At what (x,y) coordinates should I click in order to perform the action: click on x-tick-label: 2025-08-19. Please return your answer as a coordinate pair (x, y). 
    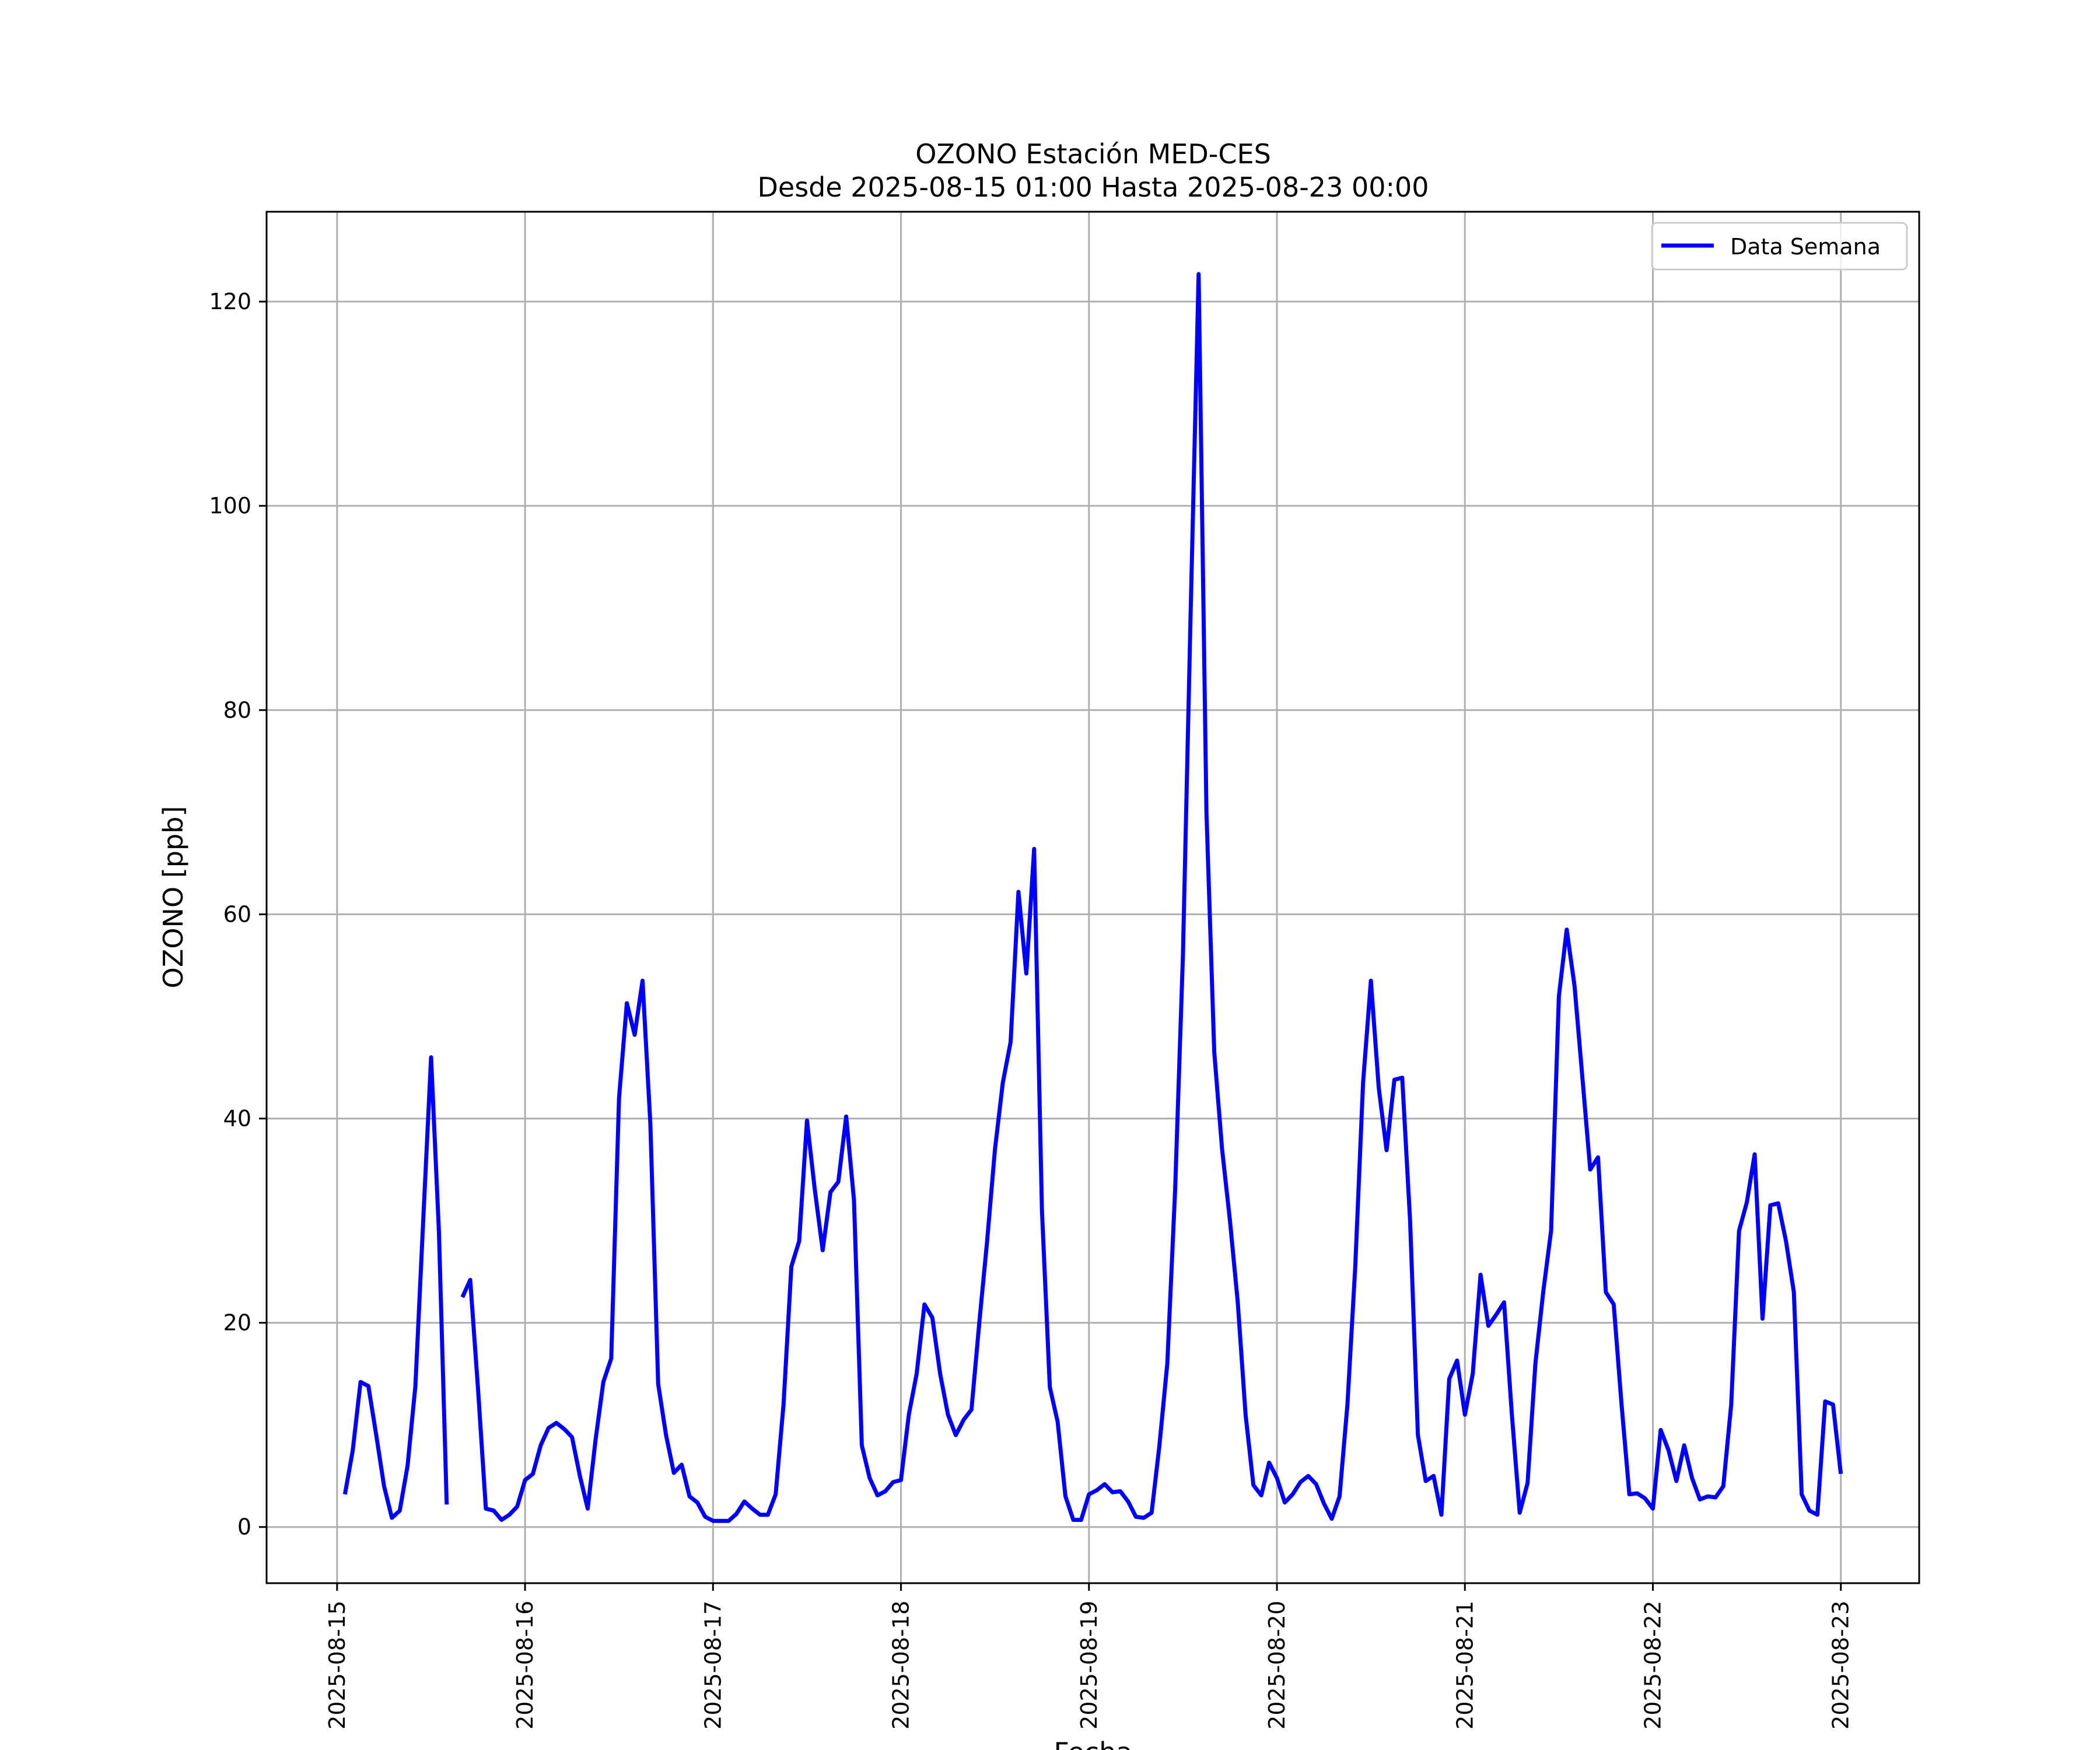
    Looking at the image, I should click on (1089, 1665).